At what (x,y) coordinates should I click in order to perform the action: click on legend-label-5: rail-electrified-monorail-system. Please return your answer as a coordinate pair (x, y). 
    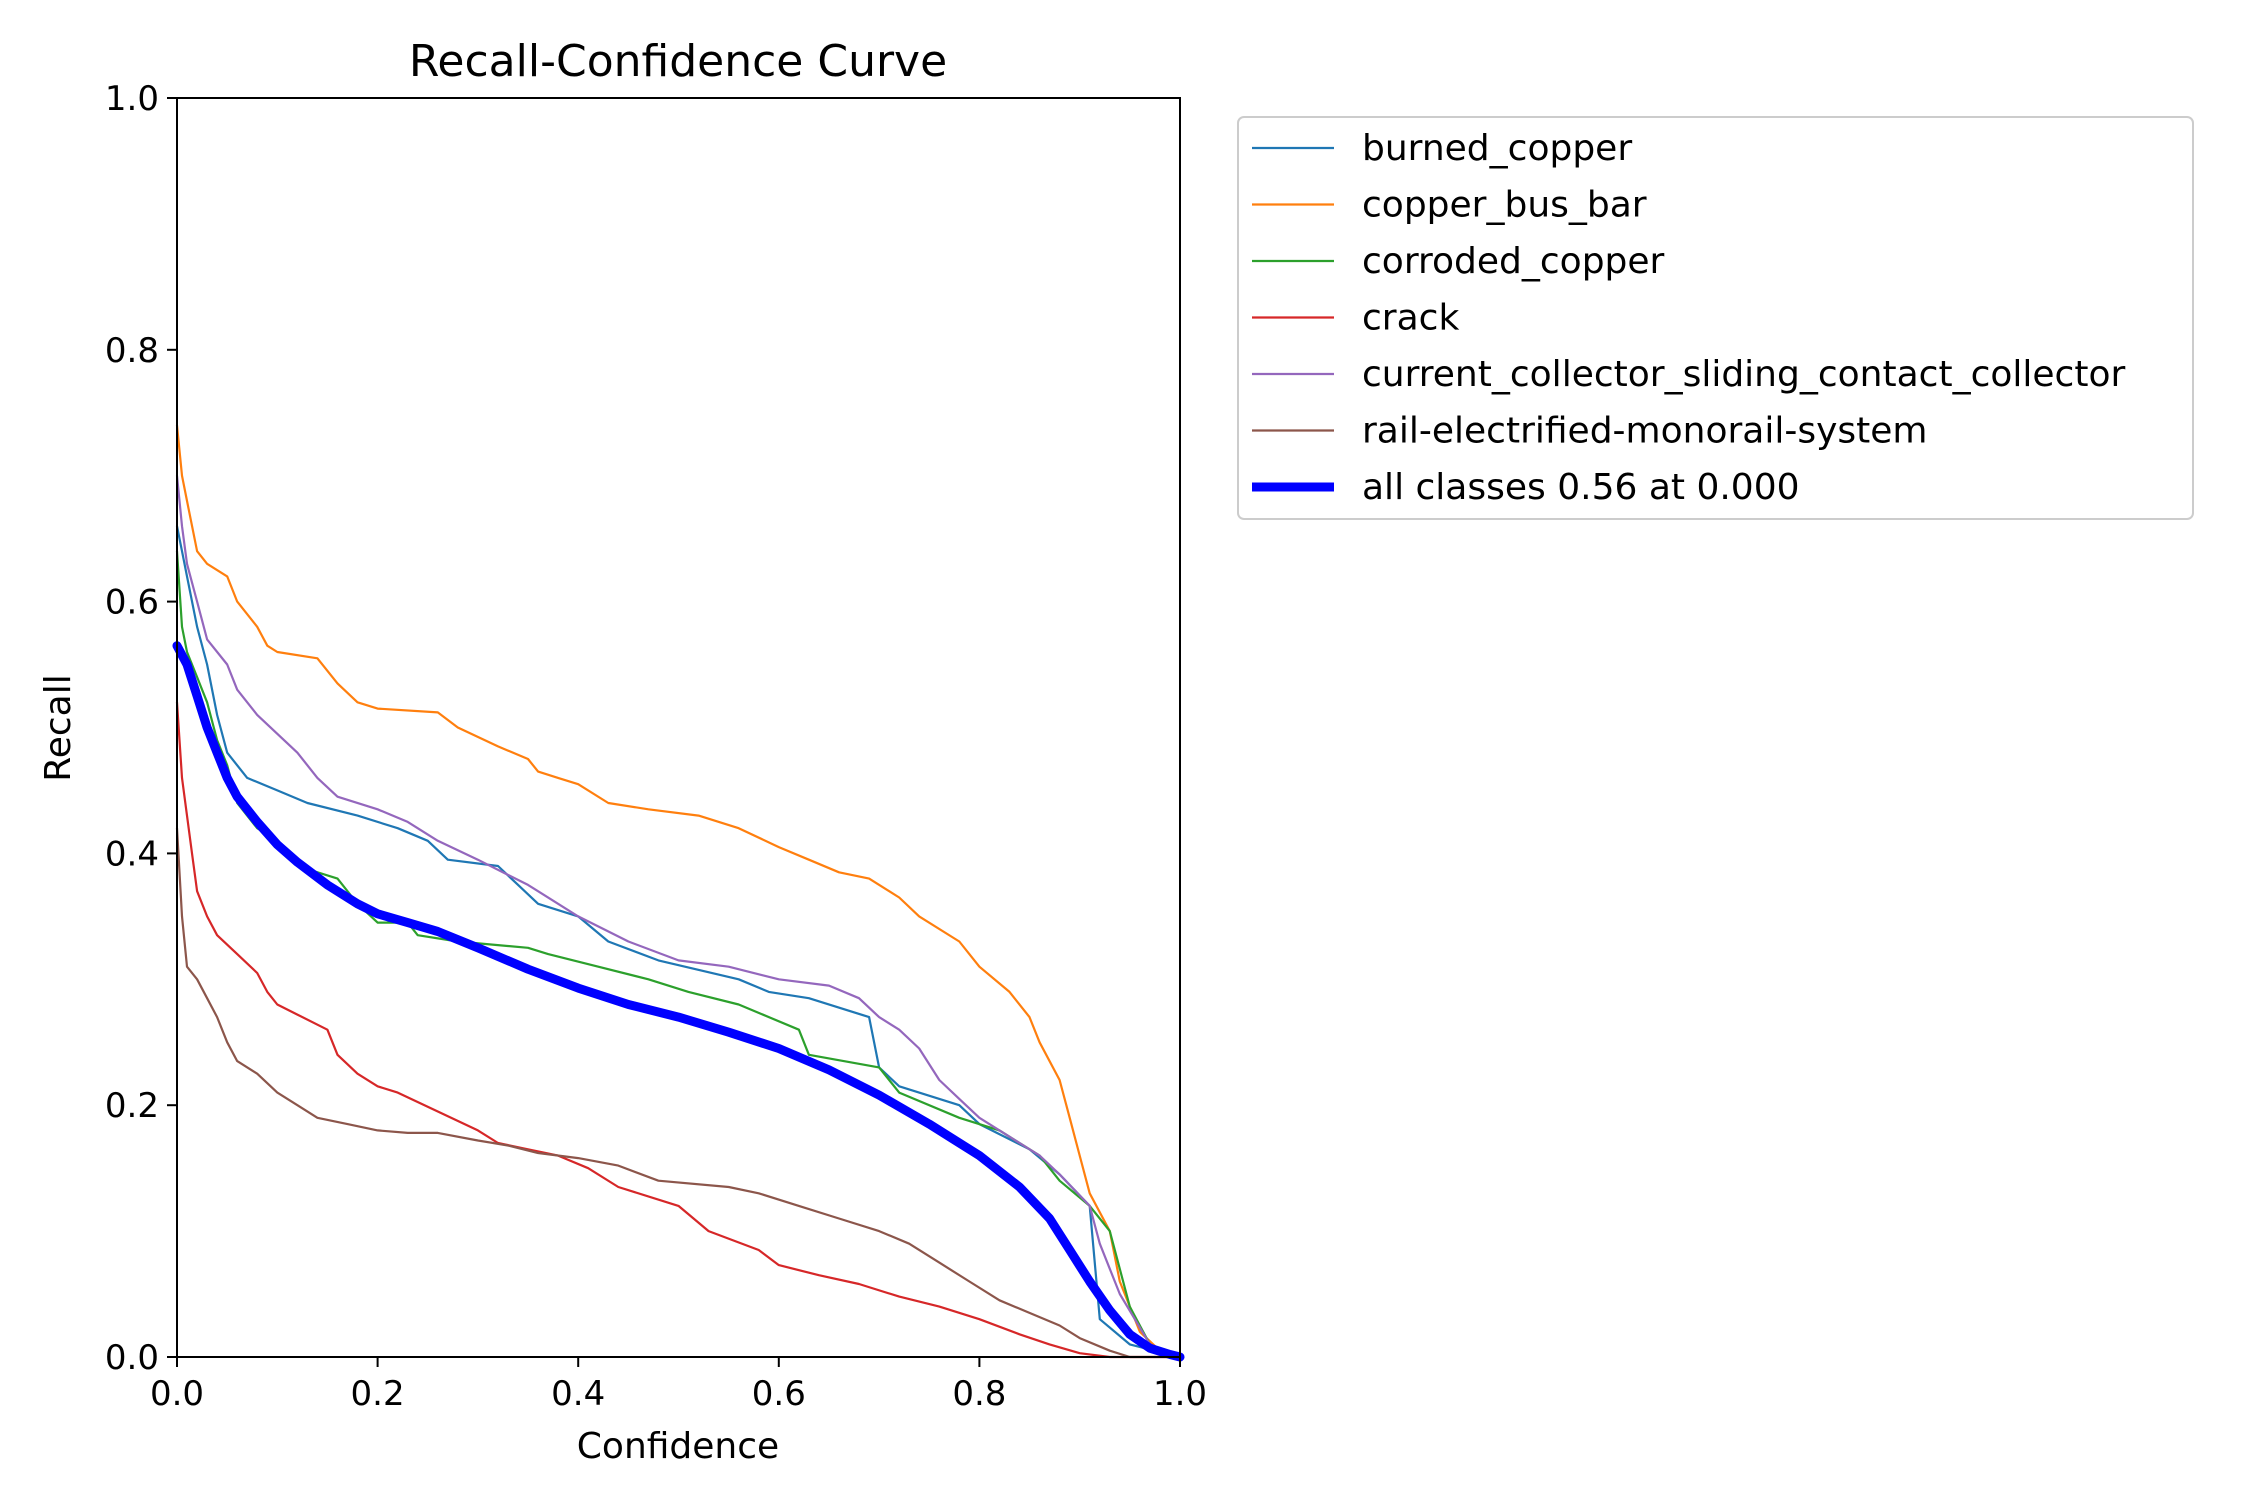
    Looking at the image, I should click on (1644, 431).